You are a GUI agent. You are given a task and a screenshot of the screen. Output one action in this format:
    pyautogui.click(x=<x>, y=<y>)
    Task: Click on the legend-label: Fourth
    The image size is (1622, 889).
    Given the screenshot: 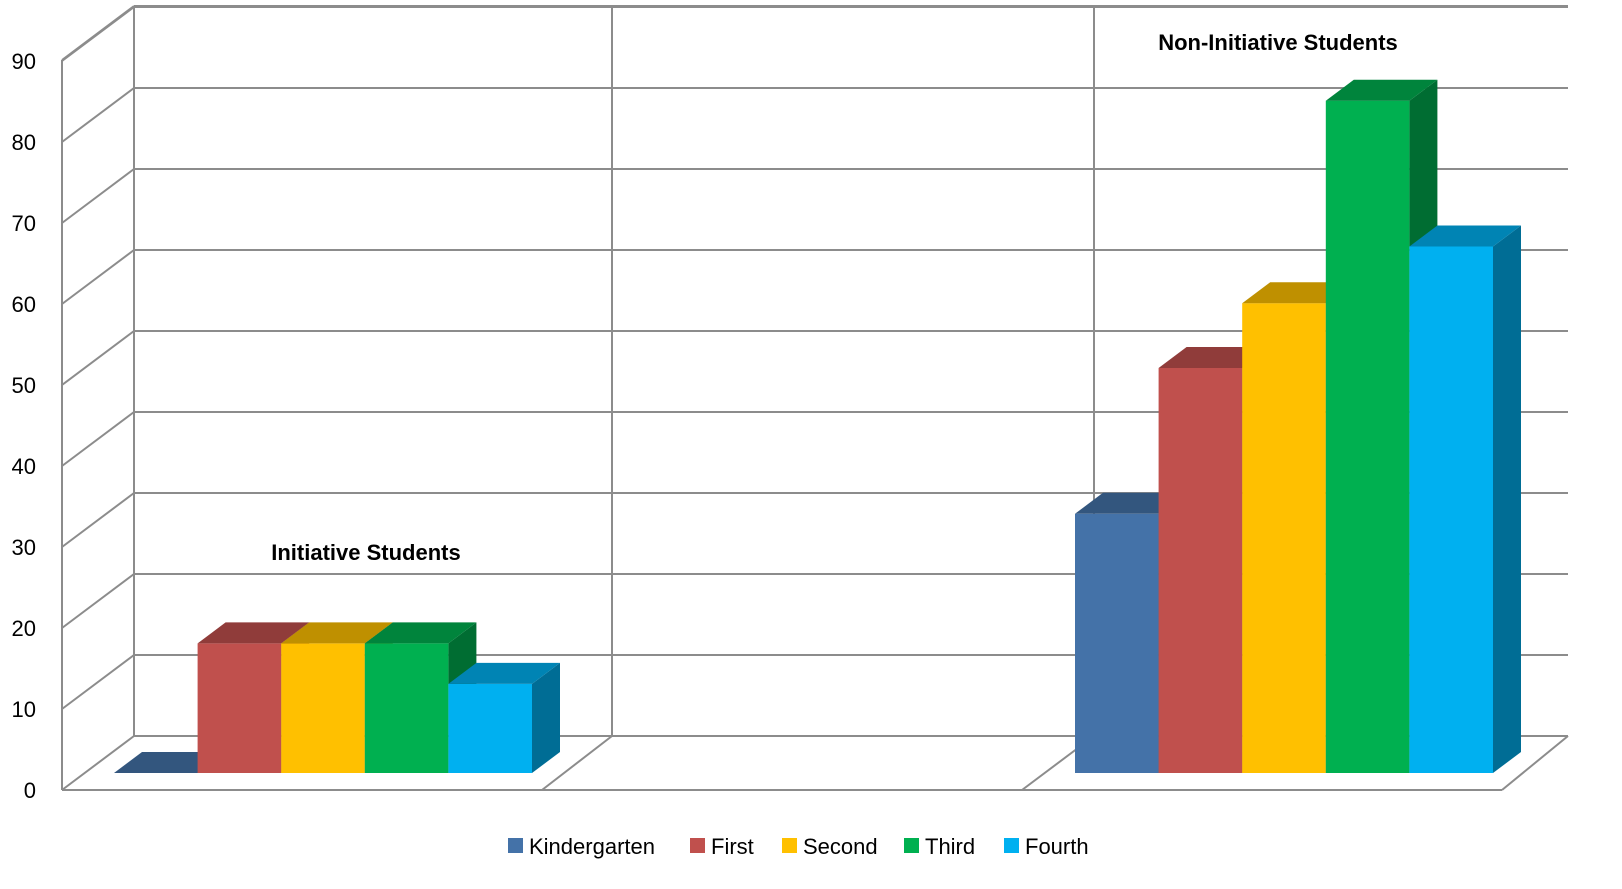 What is the action you would take?
    pyautogui.click(x=1057, y=846)
    